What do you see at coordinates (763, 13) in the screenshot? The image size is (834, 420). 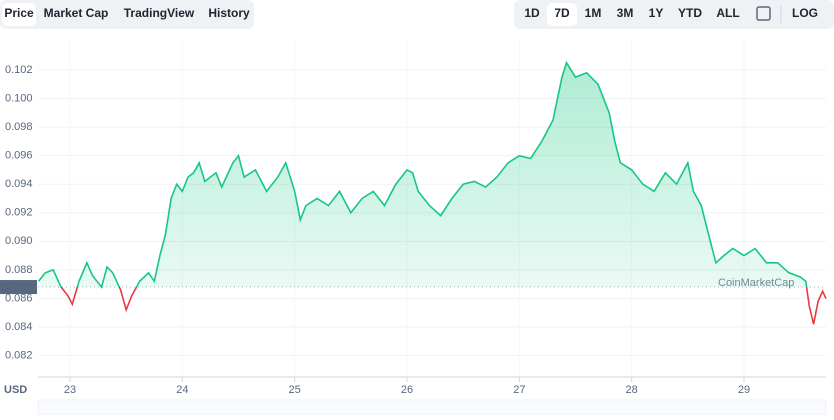 I see `calendar-icon` at bounding box center [763, 13].